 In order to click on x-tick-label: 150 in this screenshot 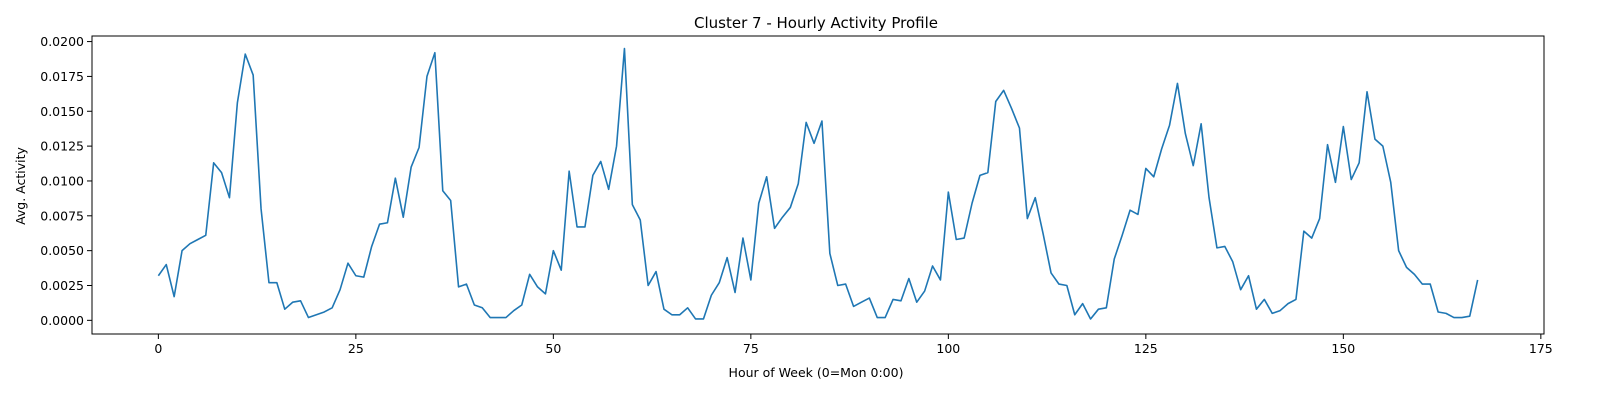, I will do `click(1343, 348)`.